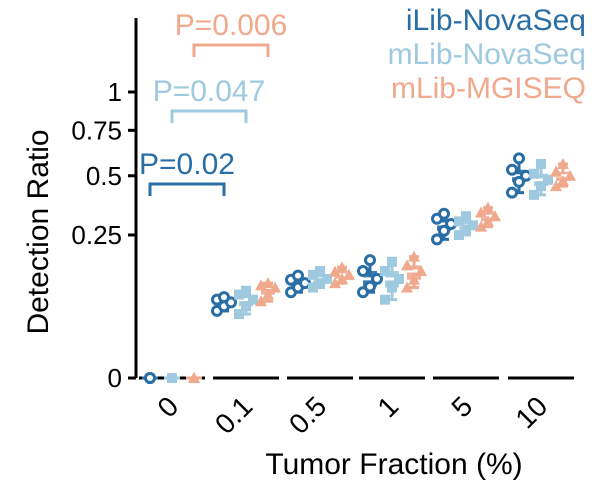  I want to click on box-mLib-MGISEQ-0.1, so click(268, 292).